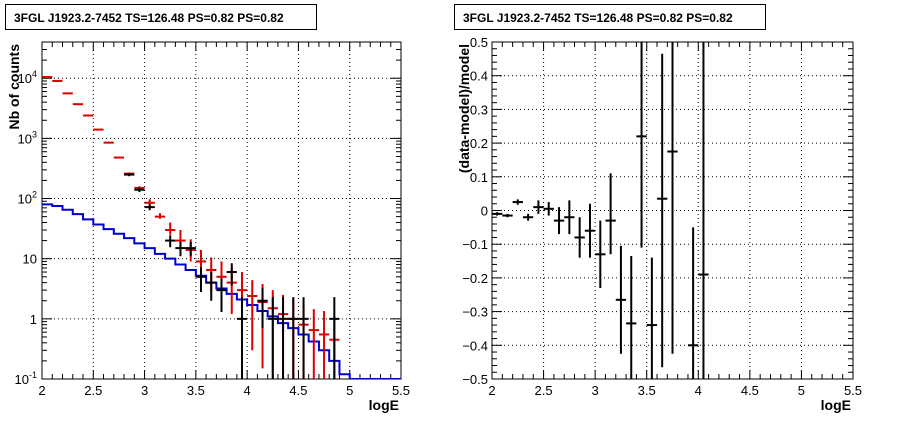 This screenshot has height=421, width=898. What do you see at coordinates (30, 259) in the screenshot?
I see `y-tick-label: 10` at bounding box center [30, 259].